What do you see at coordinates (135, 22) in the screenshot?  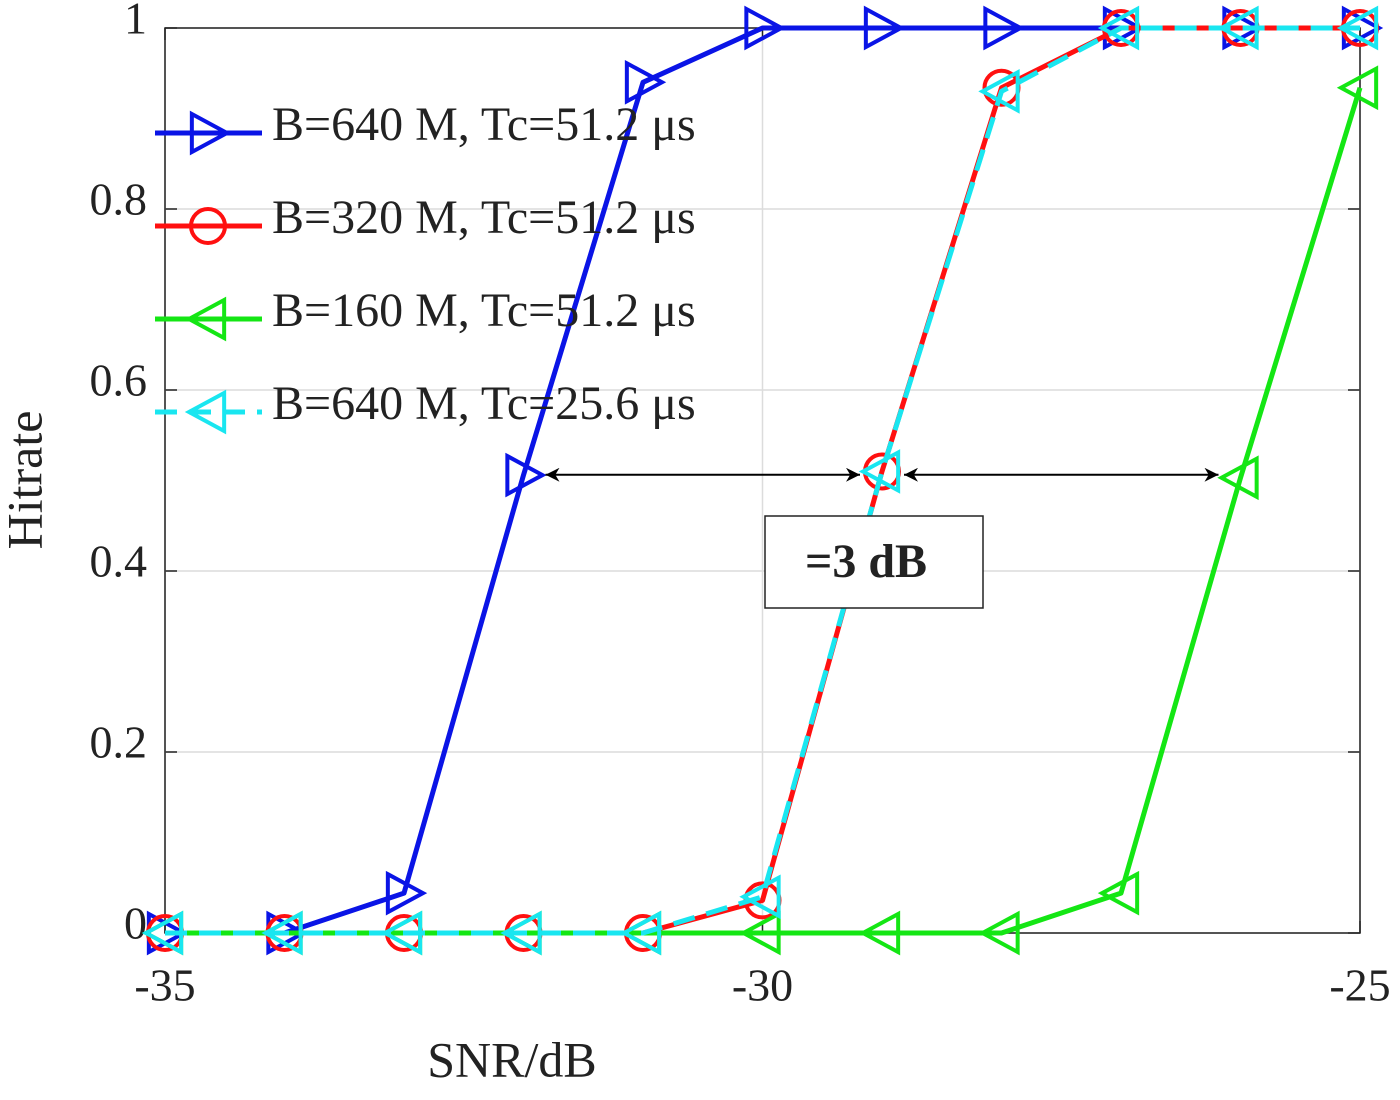 I see `y-tick-label: 1` at bounding box center [135, 22].